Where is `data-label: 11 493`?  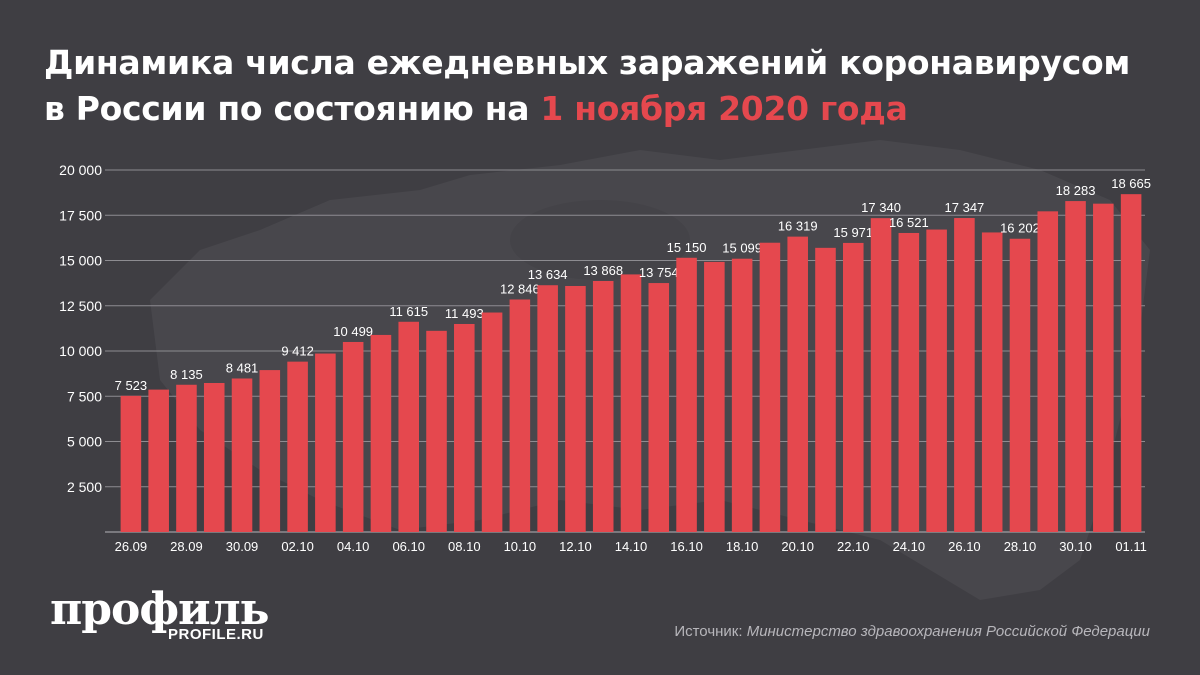
data-label: 11 493 is located at coordinates (464, 313).